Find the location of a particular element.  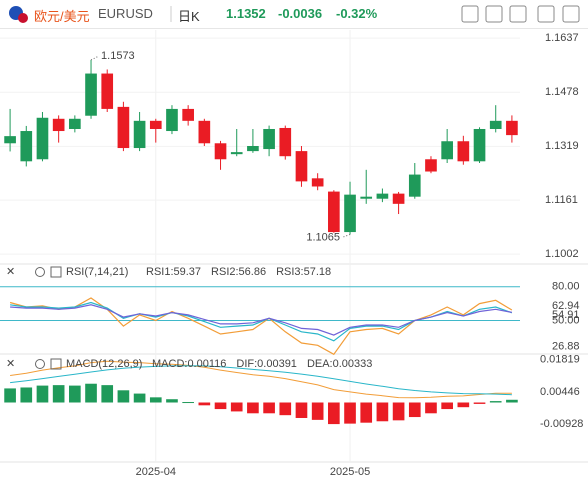

price: 1.1352 is located at coordinates (246, 13).